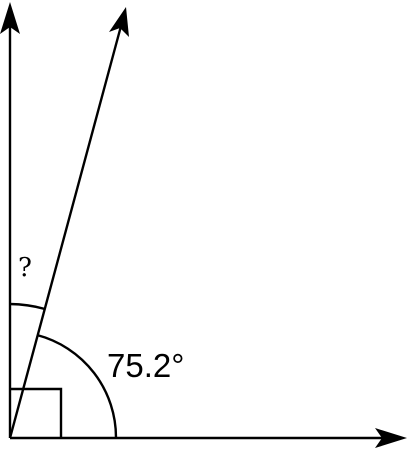 This screenshot has height=450, width=410. Describe the element at coordinates (391, 438) in the screenshot. I see `horizontal-ray-arrowhead` at that location.